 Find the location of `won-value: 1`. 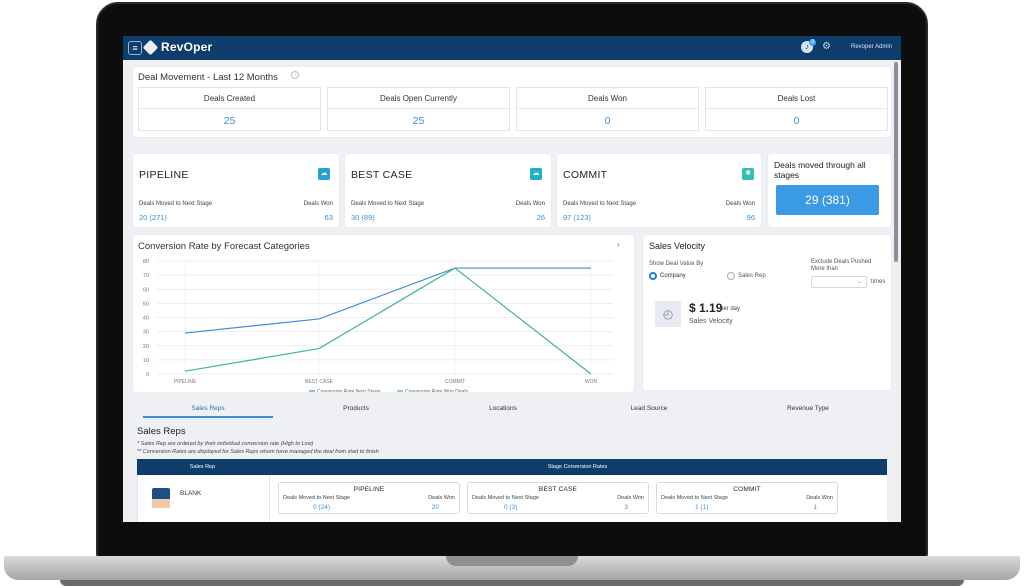

won-value: 1 is located at coordinates (815, 507).